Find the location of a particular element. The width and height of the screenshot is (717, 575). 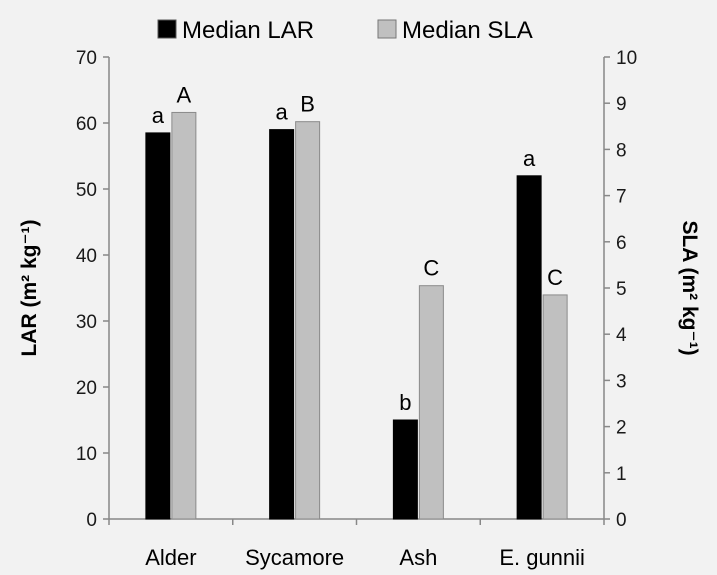

y-right-tick-label: 5 is located at coordinates (621, 289).